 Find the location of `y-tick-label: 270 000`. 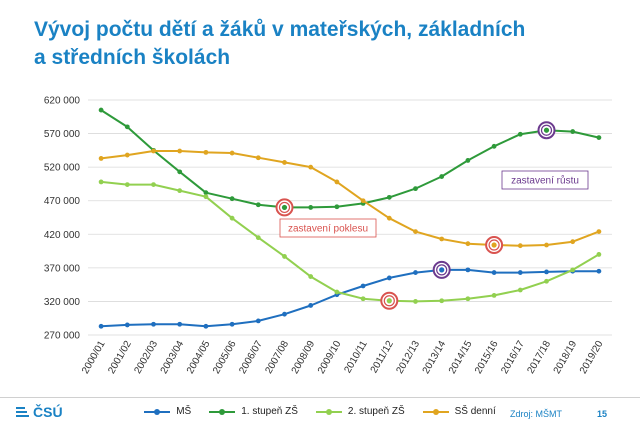

y-tick-label: 270 000 is located at coordinates (62, 336).